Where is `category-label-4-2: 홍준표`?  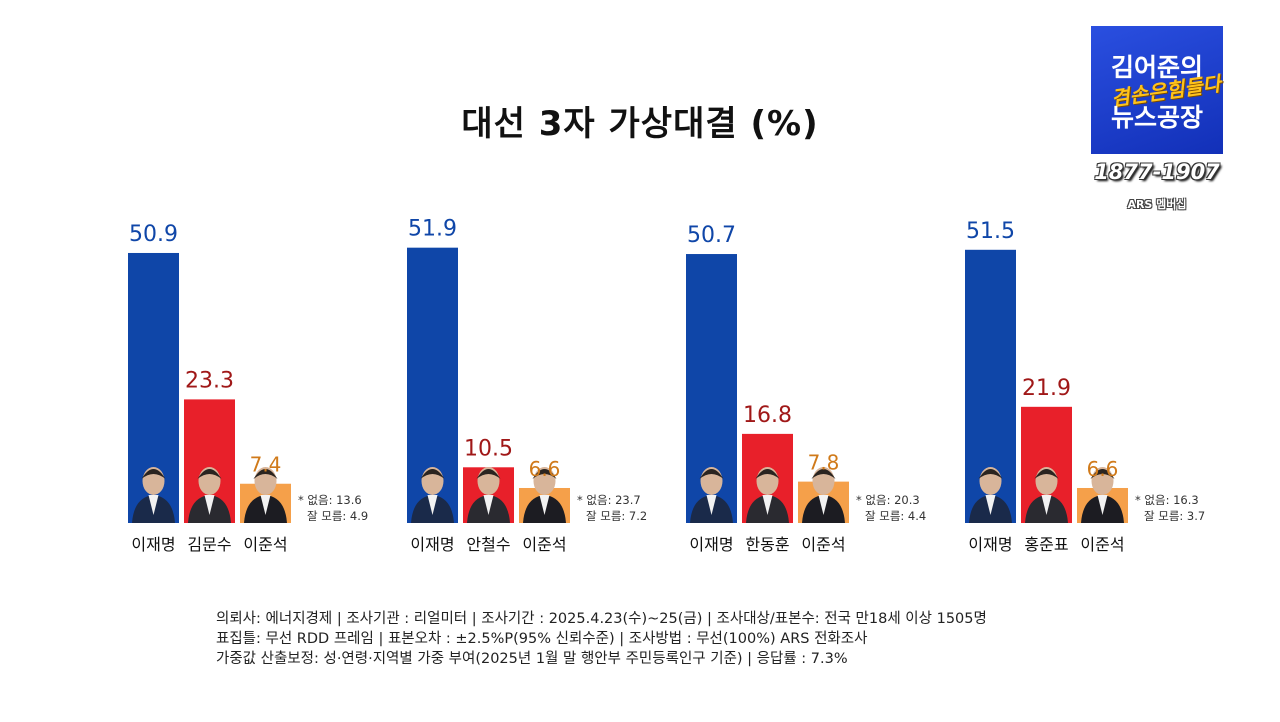
category-label-4-2: 홍준표 is located at coordinates (1046, 544).